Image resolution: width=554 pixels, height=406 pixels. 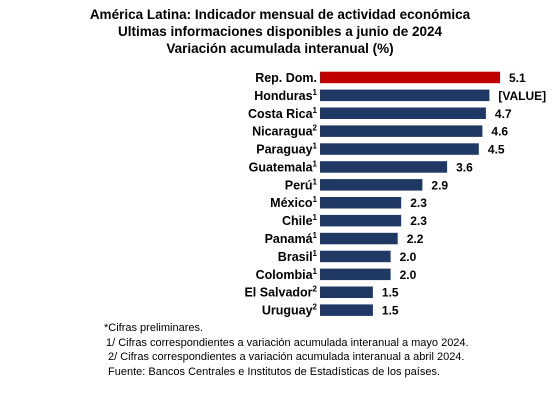 What do you see at coordinates (439, 185) in the screenshot?
I see `value-label: 2.9` at bounding box center [439, 185].